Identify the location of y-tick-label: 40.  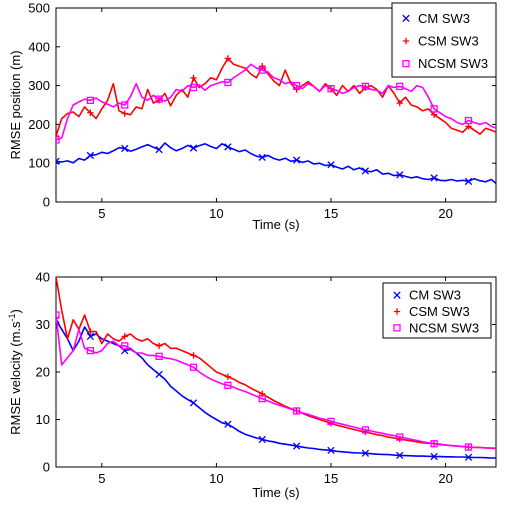
(43, 277).